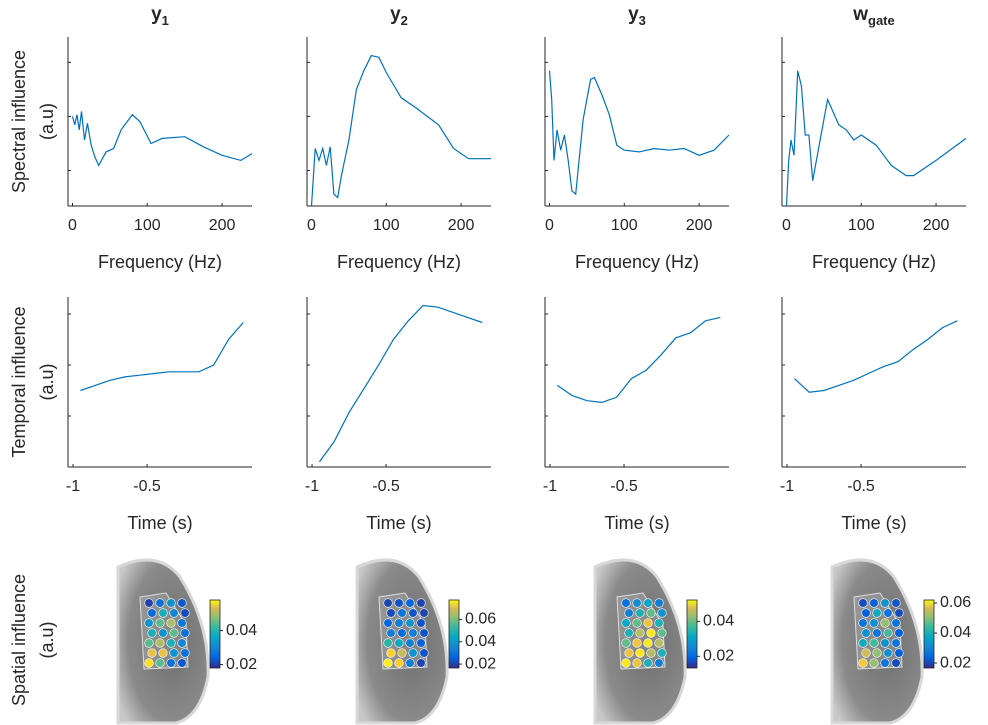 The width and height of the screenshot is (988, 725). I want to click on title-subscript: 1, so click(165, 20).